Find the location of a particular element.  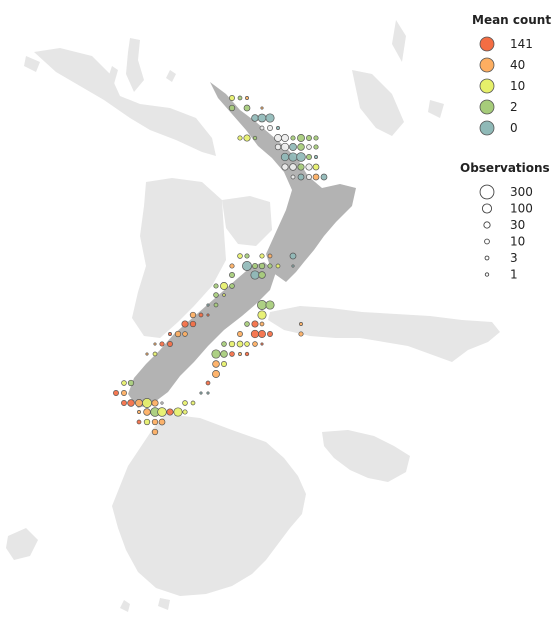

legend-observations-label: 300 is located at coordinates (521, 192).